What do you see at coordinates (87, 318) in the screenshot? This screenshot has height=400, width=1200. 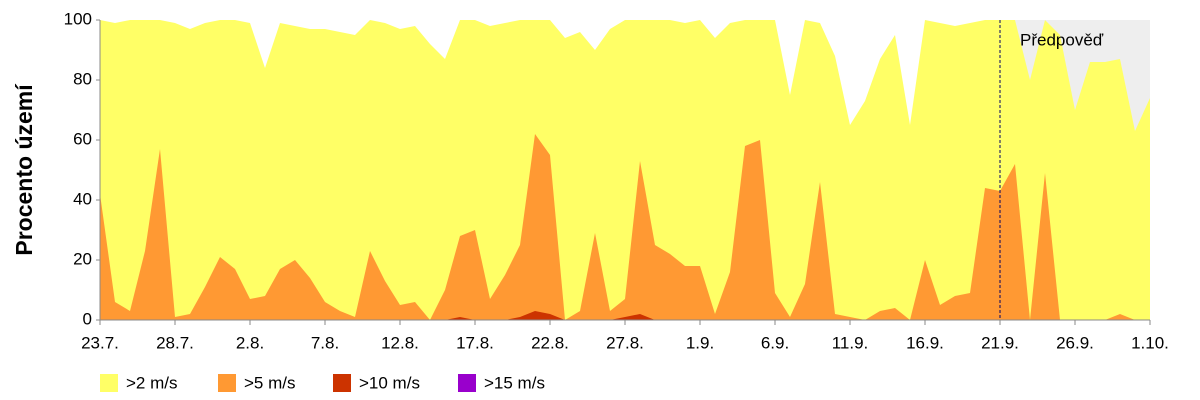 I see `y-tick-label: 0` at bounding box center [87, 318].